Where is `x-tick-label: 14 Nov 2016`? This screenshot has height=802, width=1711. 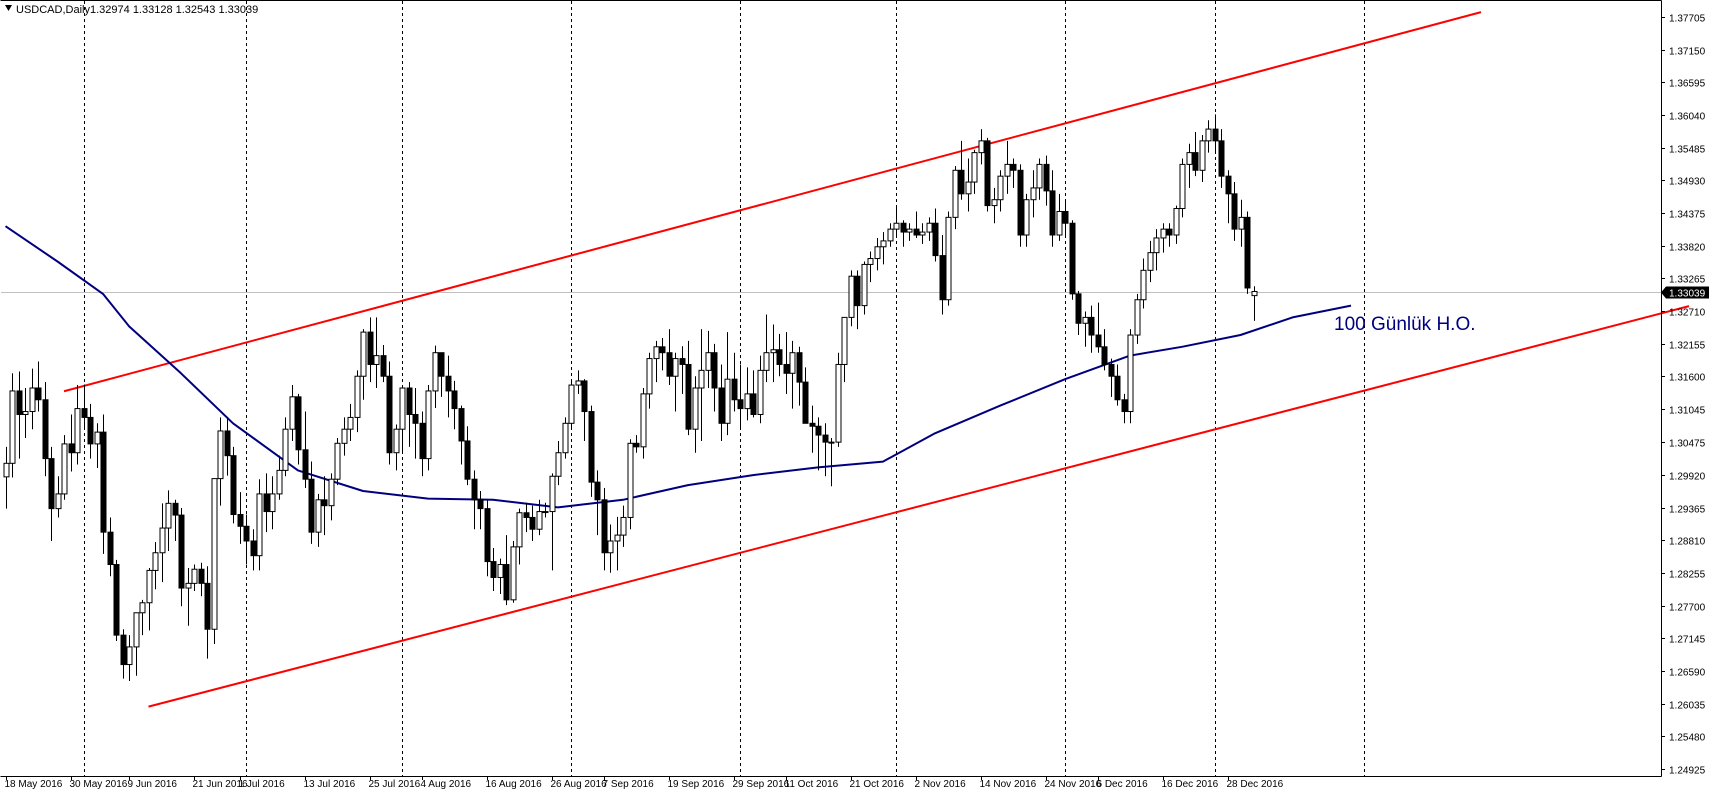 x-tick-label: 14 Nov 2016 is located at coordinates (1008, 784).